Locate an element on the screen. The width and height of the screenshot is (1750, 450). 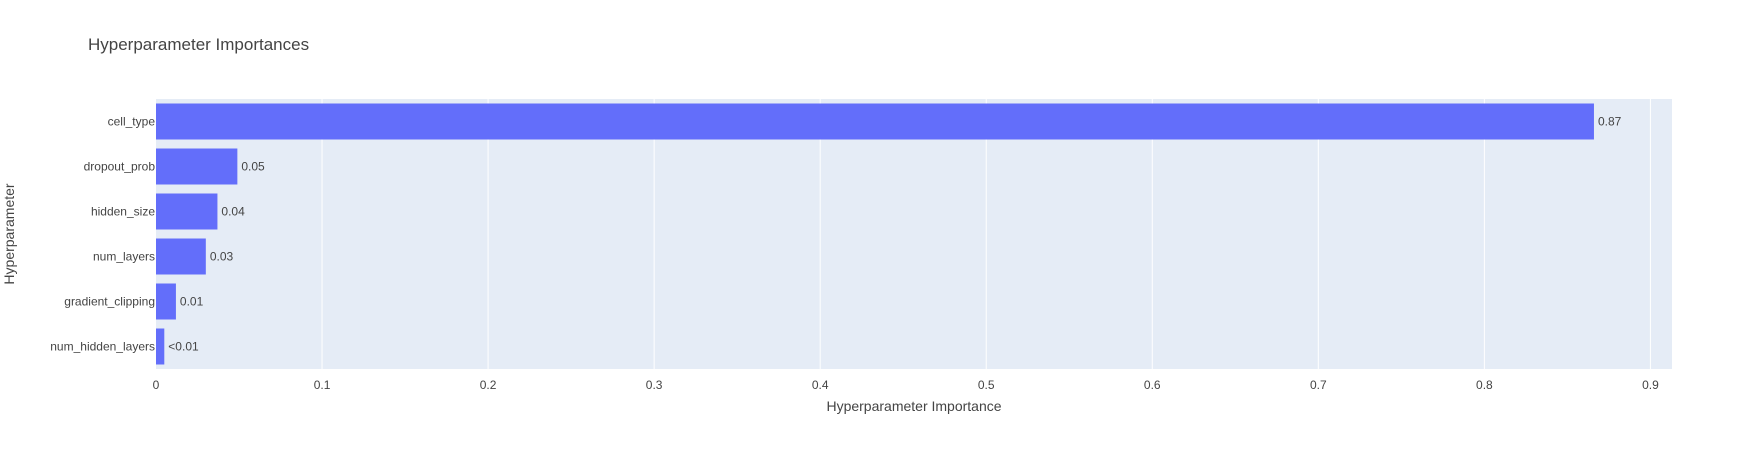
x-tick-label: 0.9 is located at coordinates (1650, 385).